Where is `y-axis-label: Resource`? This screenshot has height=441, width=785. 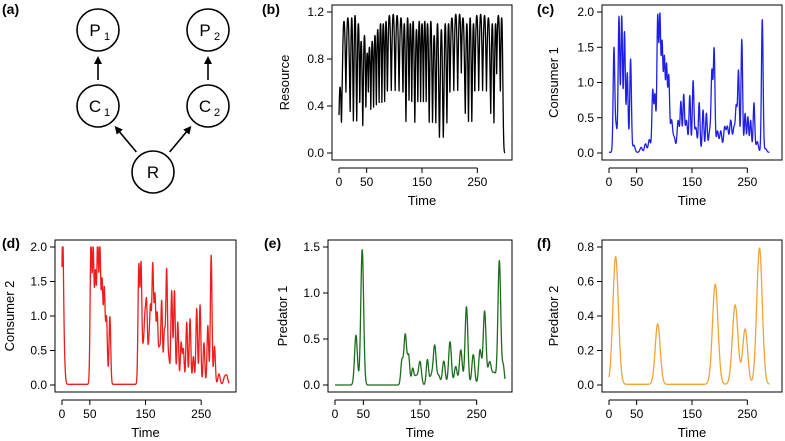 y-axis-label: Resource is located at coordinates (284, 83).